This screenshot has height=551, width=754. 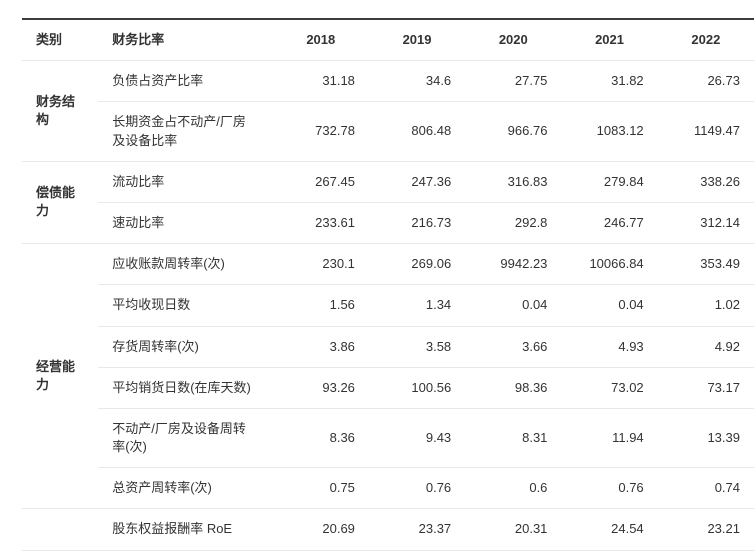 What do you see at coordinates (320, 40) in the screenshot?
I see `header-year: 2018` at bounding box center [320, 40].